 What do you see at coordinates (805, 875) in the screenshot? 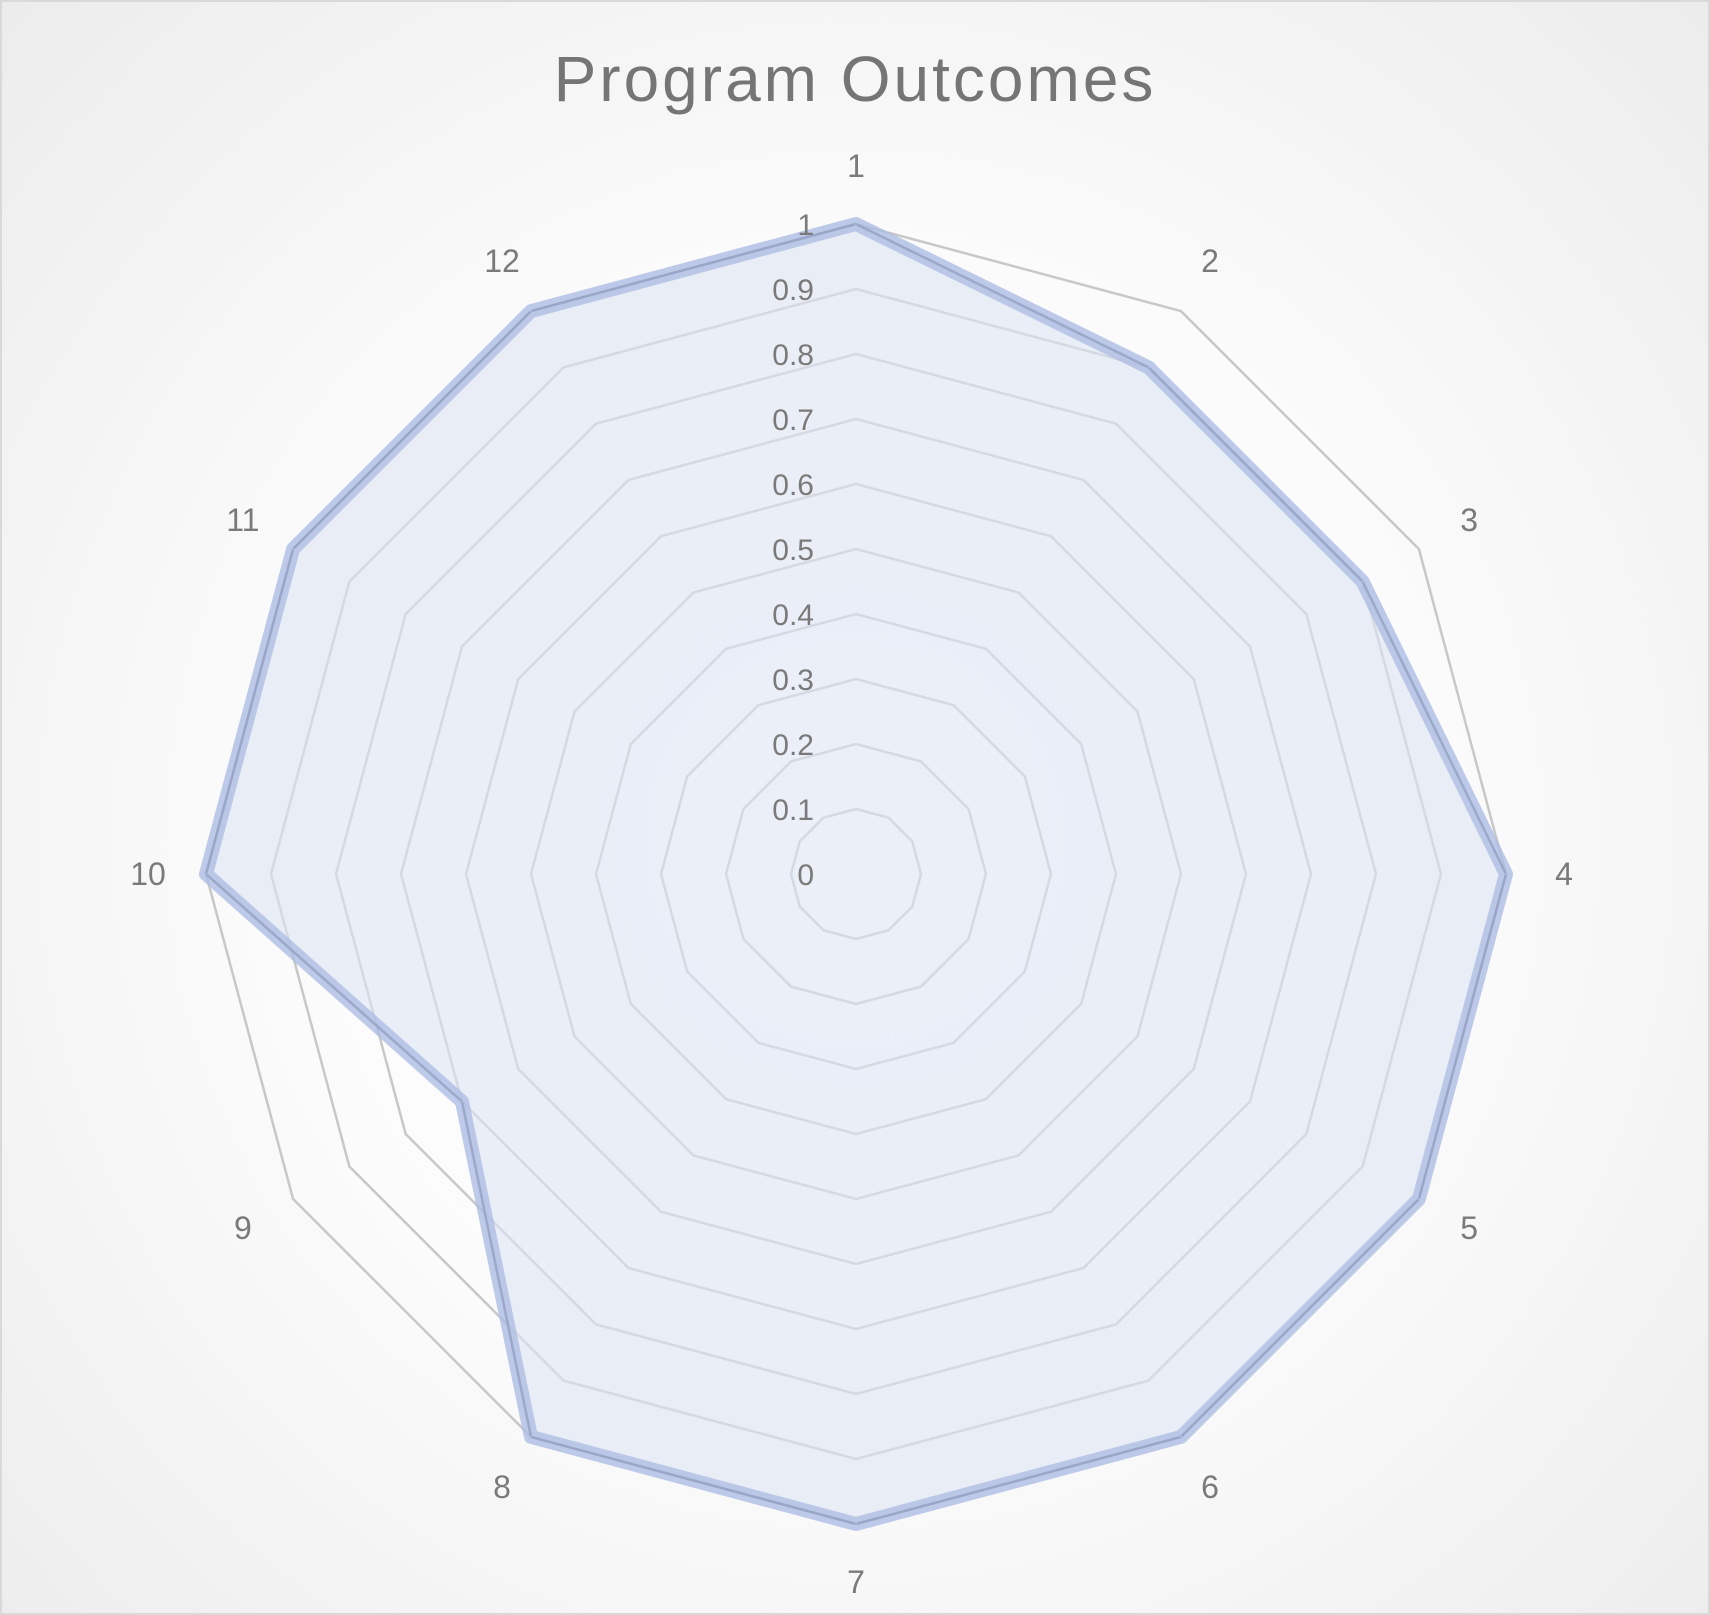
I see `tick-label: 0` at bounding box center [805, 875].